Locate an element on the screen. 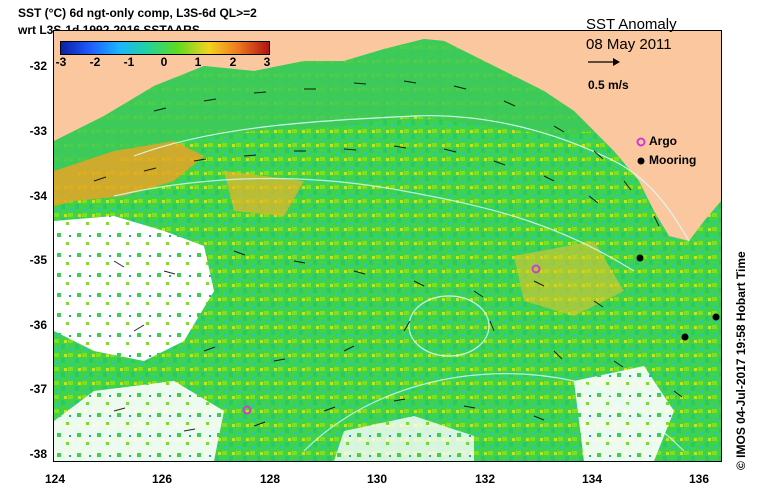  map-title-line1: SST (°C) 6d ngt-only comp, L3S-6d QL>=2 is located at coordinates (137, 13).